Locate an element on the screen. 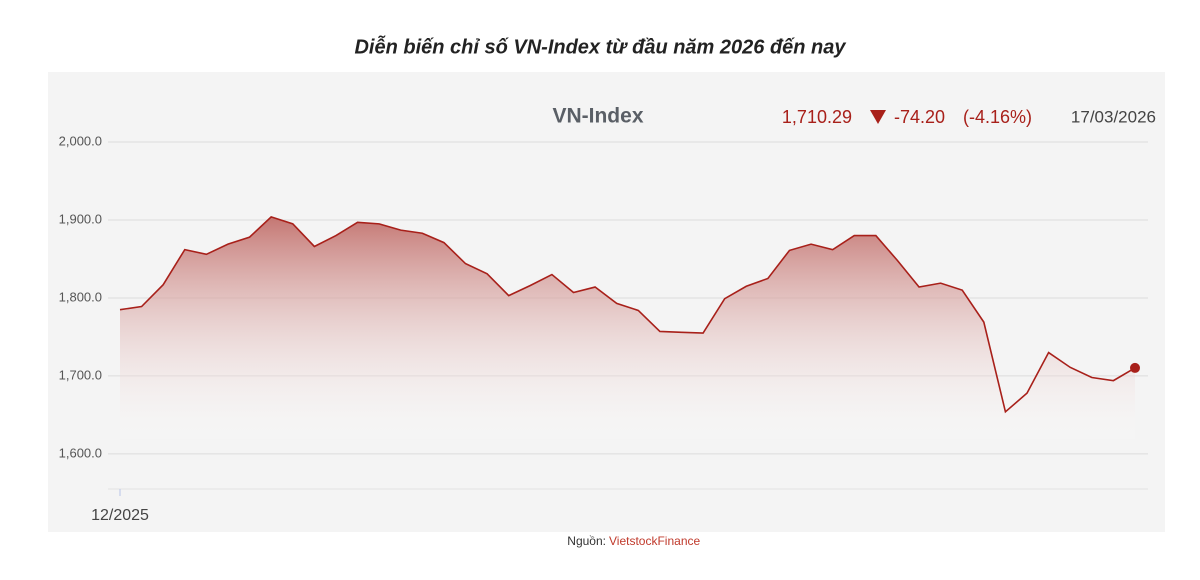 Image resolution: width=1200 pixels, height=580 pixels. header-change: -74.20 is located at coordinates (919, 117).